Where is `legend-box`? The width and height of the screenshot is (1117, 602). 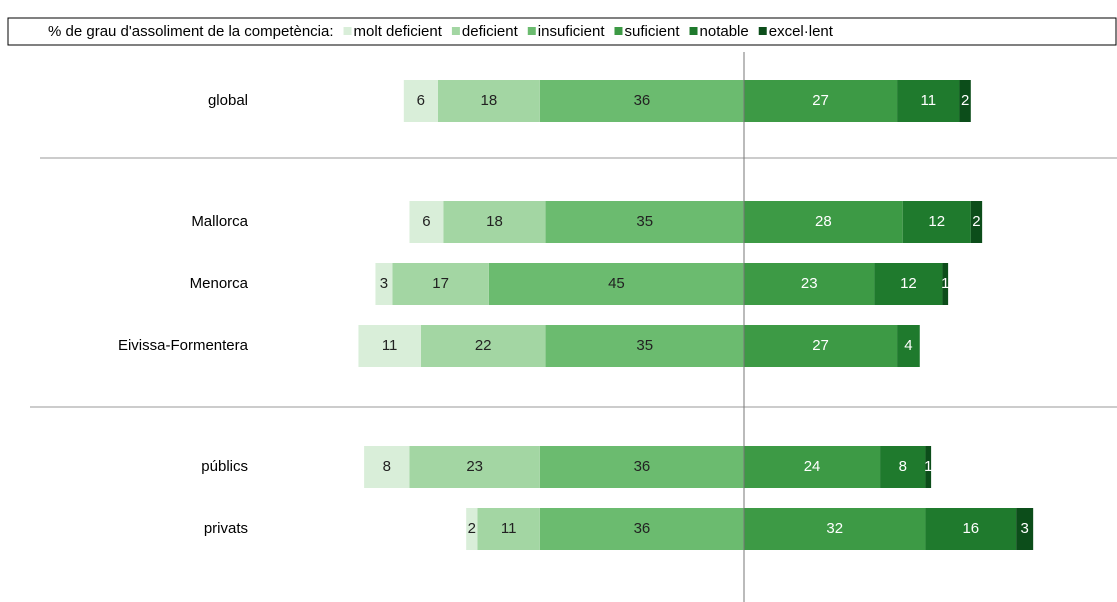 legend-box is located at coordinates (562, 31).